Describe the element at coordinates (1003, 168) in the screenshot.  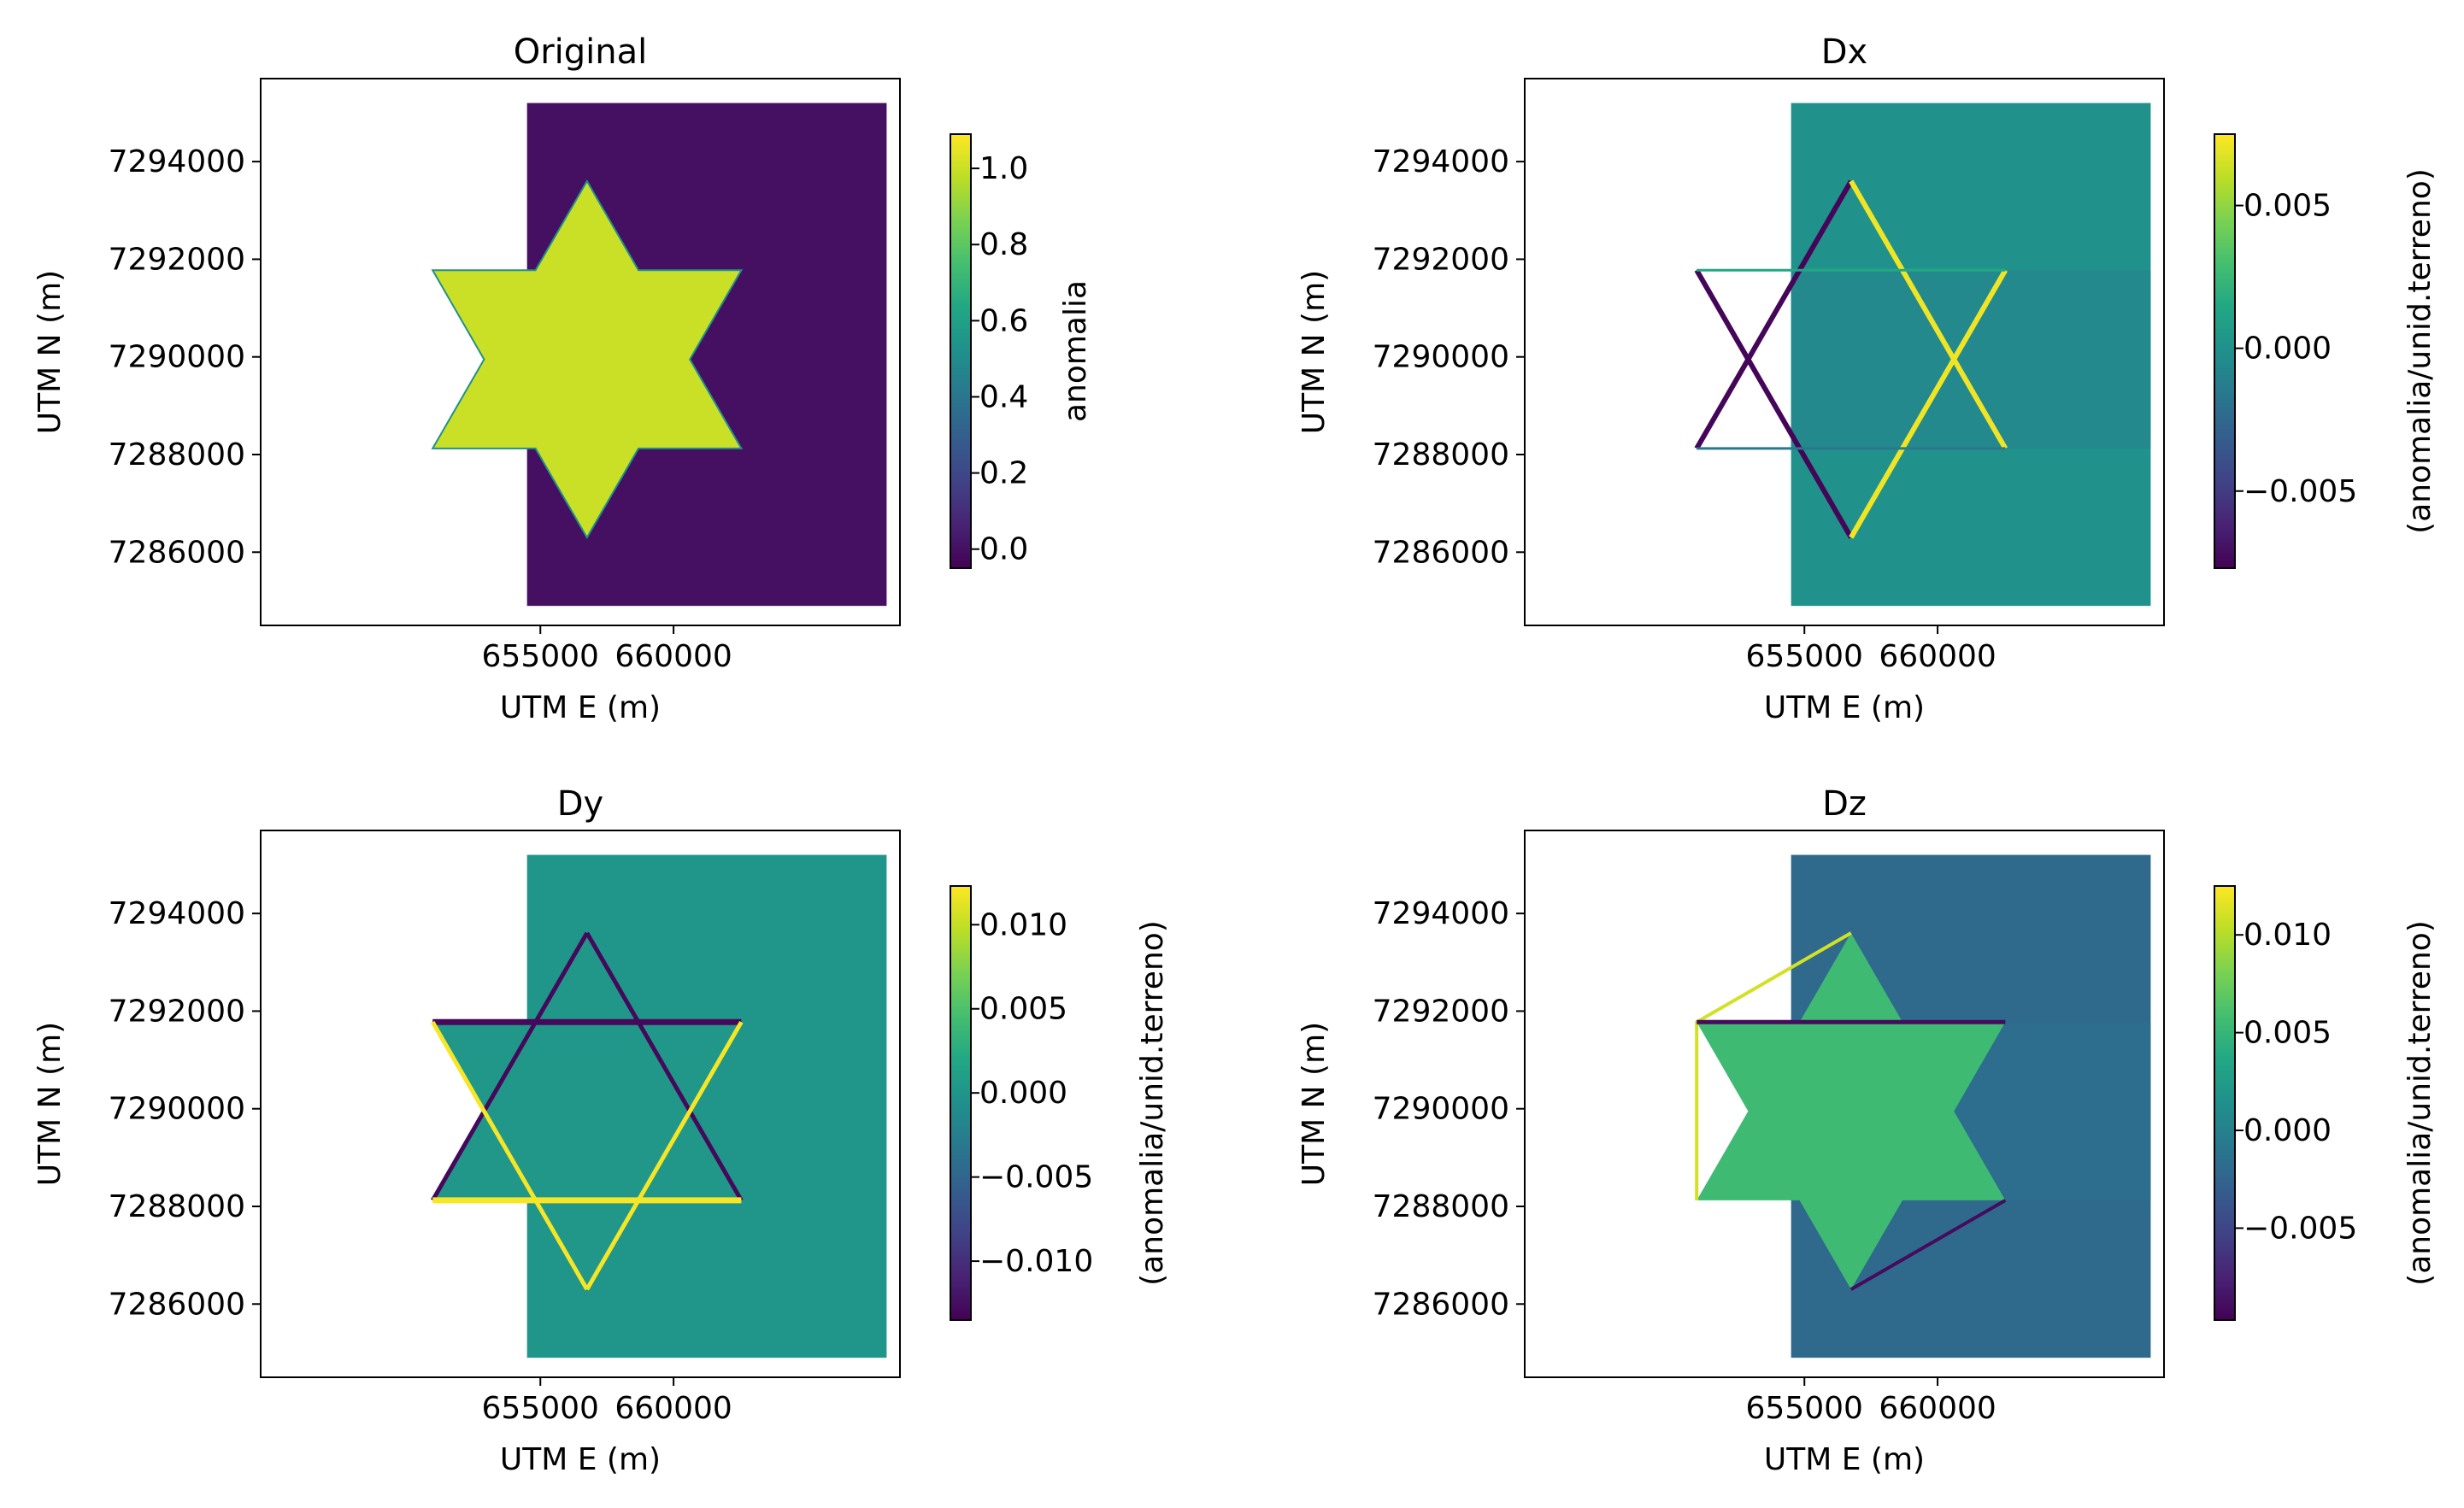
I see `colorbar-tick-label: 1.0` at that location.